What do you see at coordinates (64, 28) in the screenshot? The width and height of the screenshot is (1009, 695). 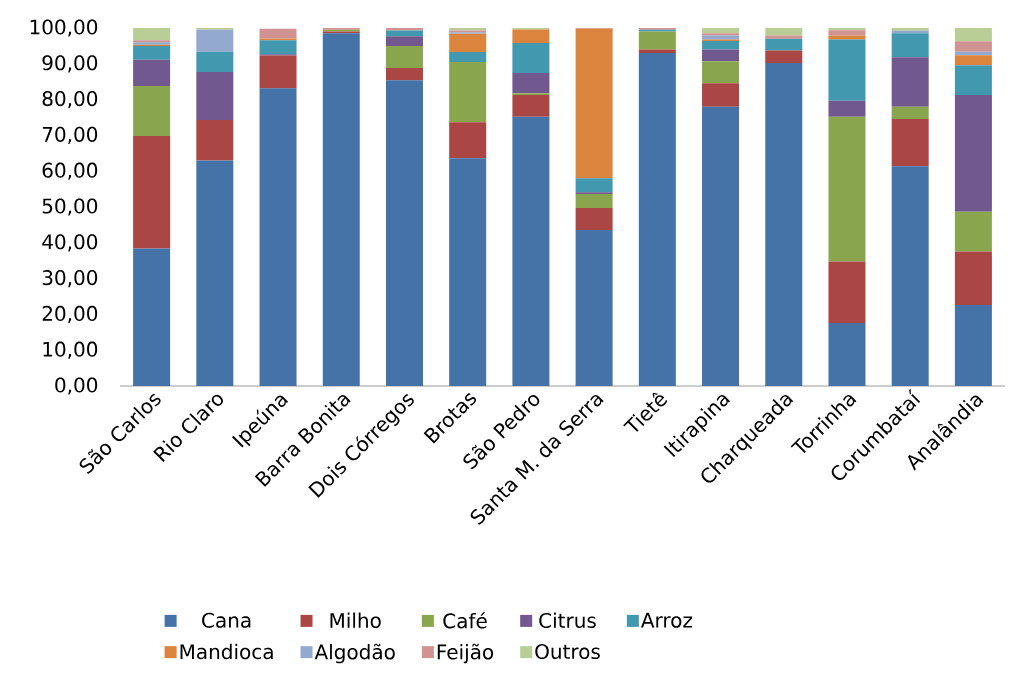 I see `y-tick-label: 100,00` at bounding box center [64, 28].